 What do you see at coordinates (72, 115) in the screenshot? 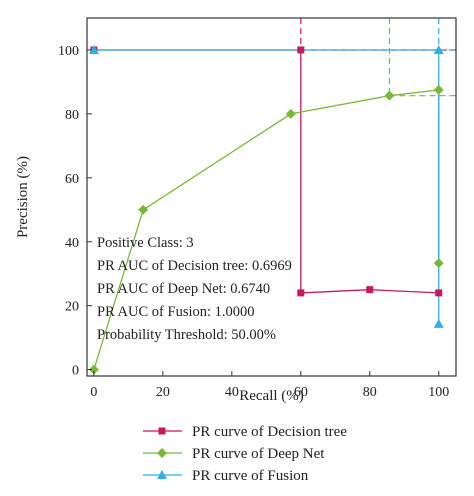
I see `y-tick-label: 80` at bounding box center [72, 115].